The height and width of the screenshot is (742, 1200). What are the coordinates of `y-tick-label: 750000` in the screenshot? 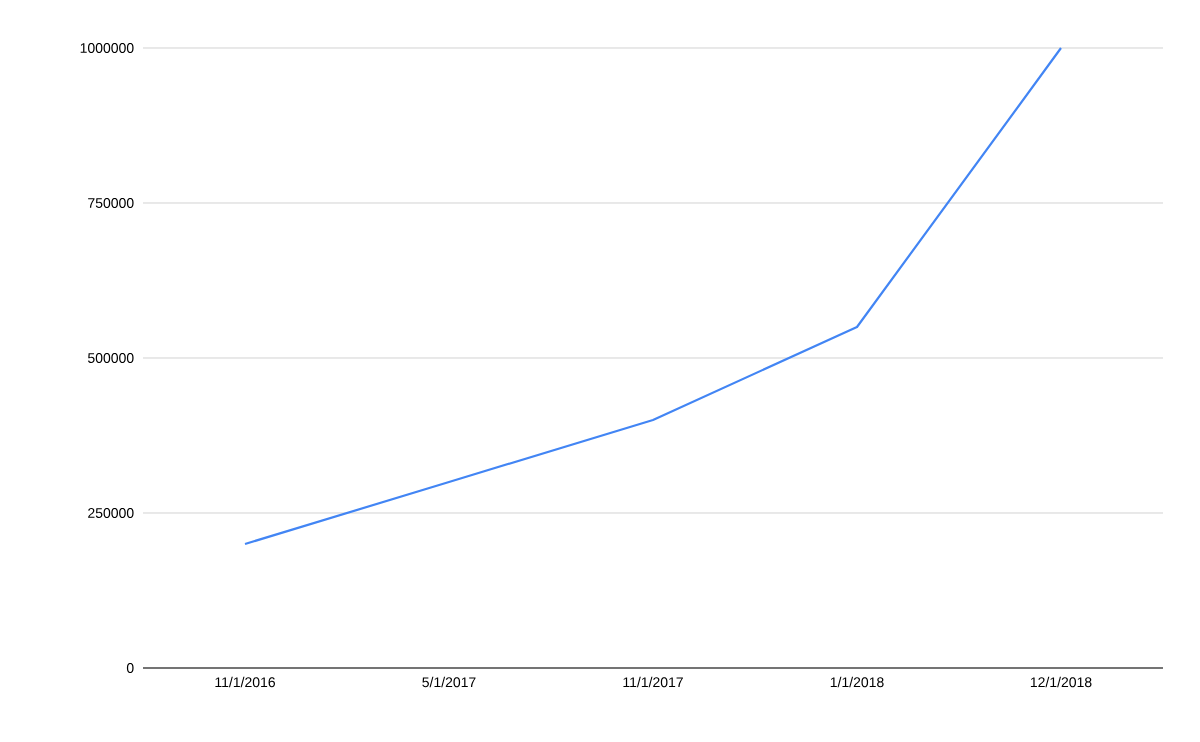 It's located at (111, 203).